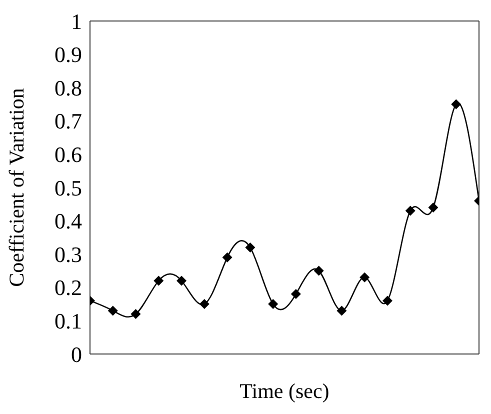  Describe the element at coordinates (68, 287) in the screenshot. I see `y-tick-label: 0.2` at that location.